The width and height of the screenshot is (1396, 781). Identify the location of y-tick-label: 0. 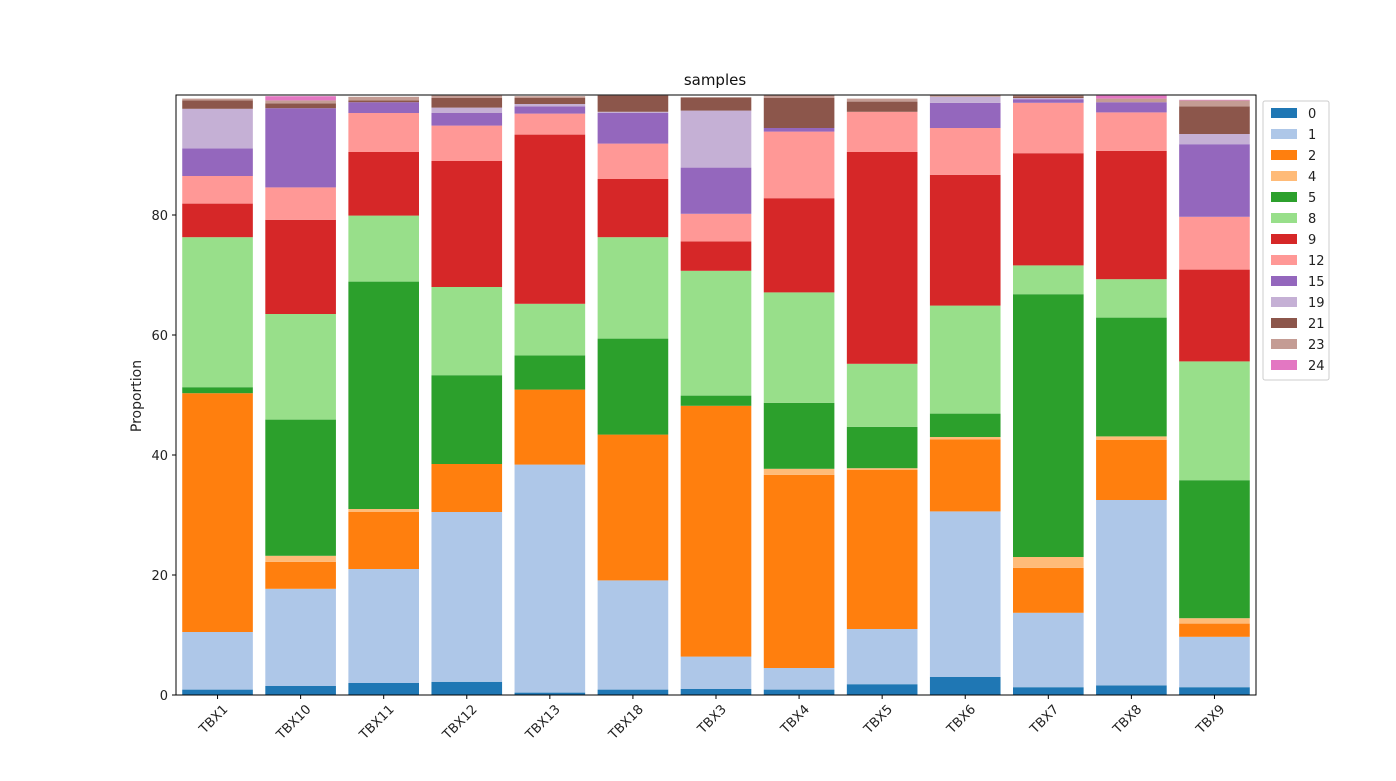
(164, 696).